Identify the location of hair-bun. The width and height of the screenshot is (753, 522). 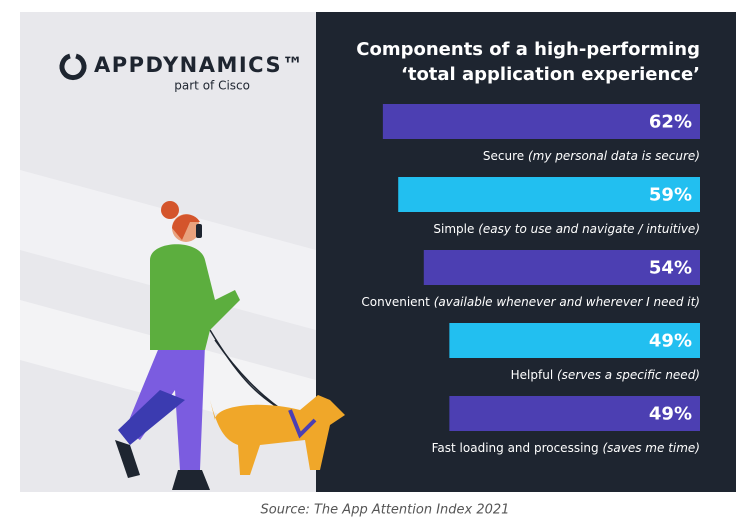
(170, 210).